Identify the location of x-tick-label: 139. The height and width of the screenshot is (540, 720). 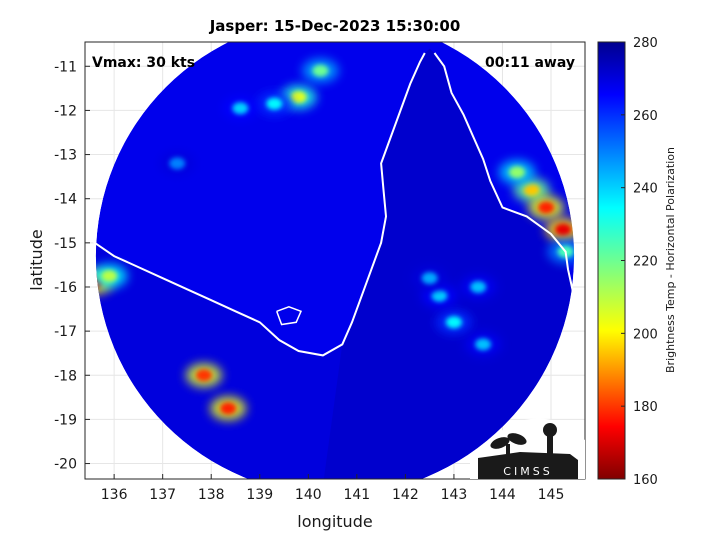
(259, 495).